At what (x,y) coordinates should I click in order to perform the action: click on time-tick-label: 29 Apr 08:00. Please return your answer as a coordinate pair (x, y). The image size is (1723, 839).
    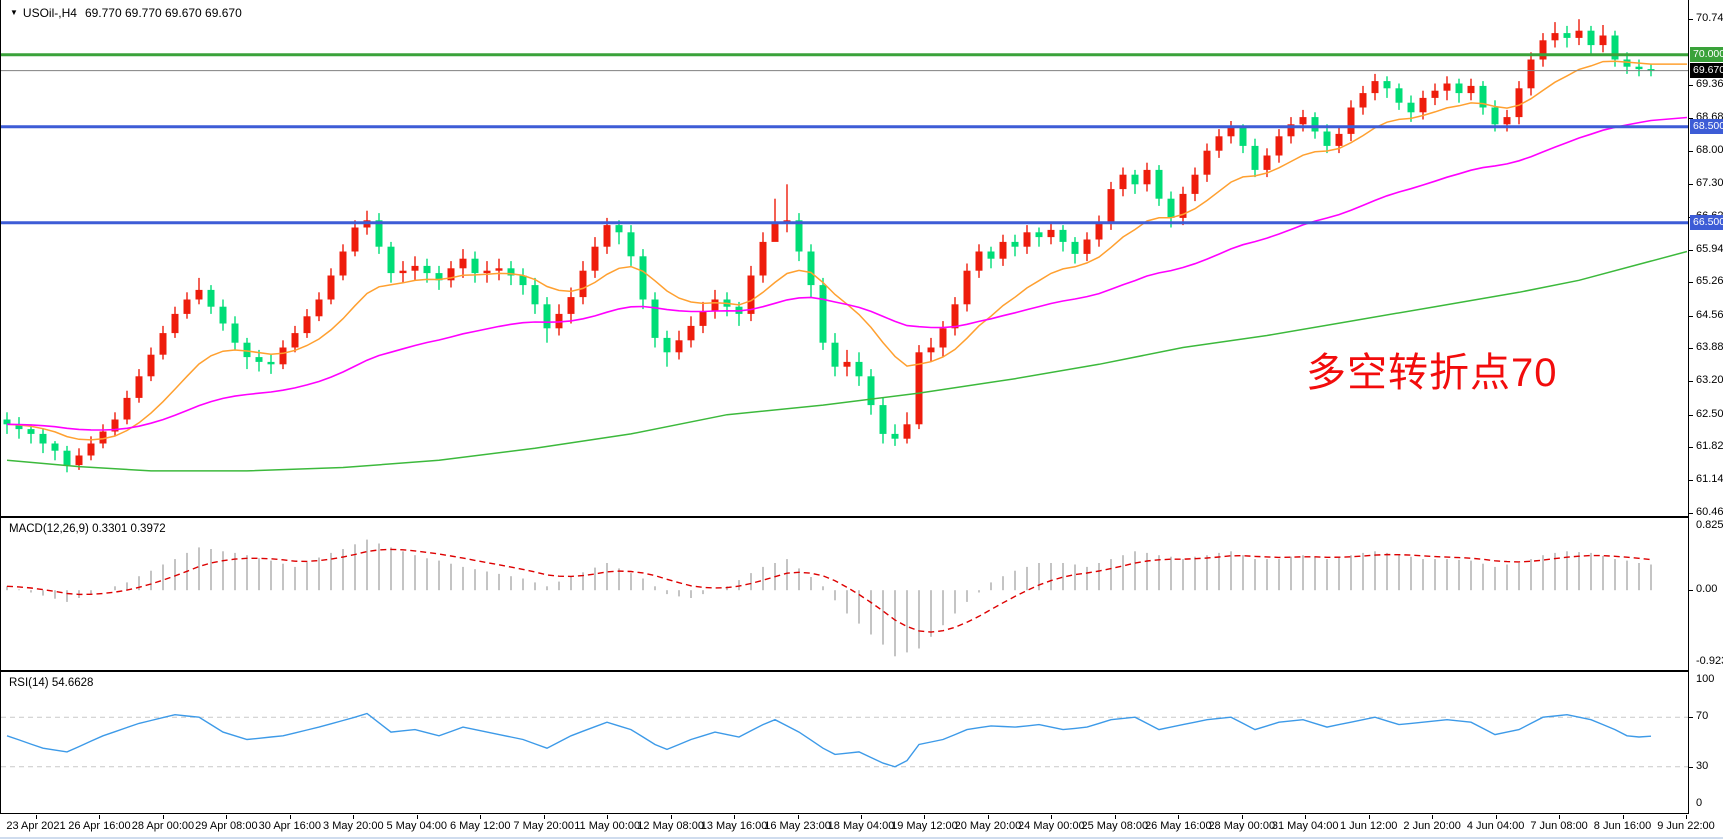
    Looking at the image, I should click on (226, 826).